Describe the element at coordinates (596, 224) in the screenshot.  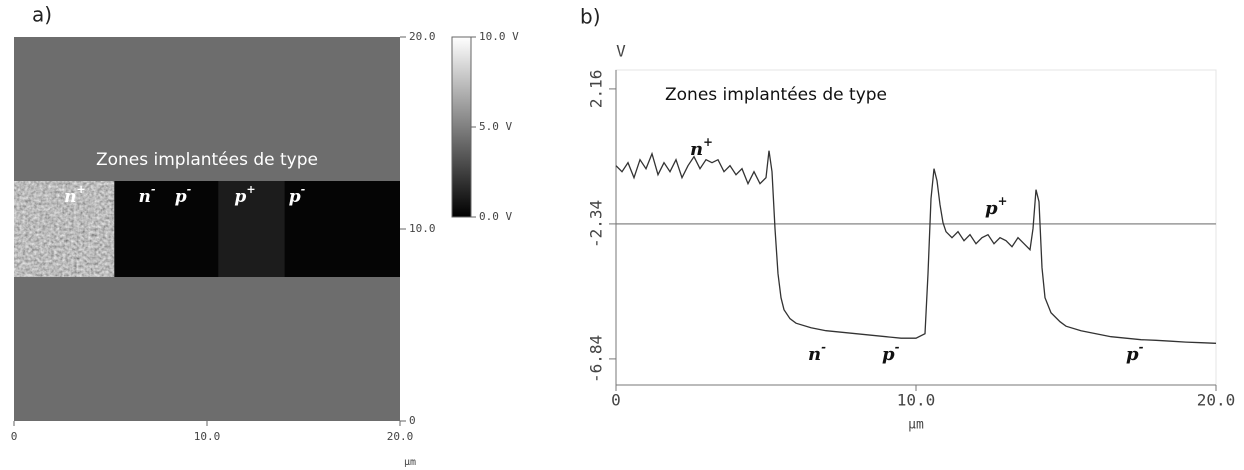
I see `y-tick-label: -2.34` at that location.